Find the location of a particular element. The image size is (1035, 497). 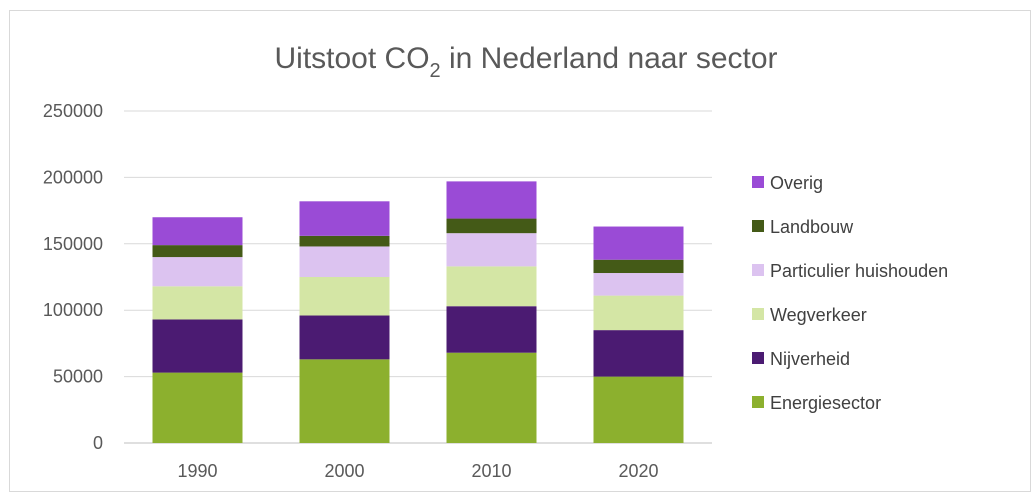

x-tick-label: 2000 is located at coordinates (344, 471).